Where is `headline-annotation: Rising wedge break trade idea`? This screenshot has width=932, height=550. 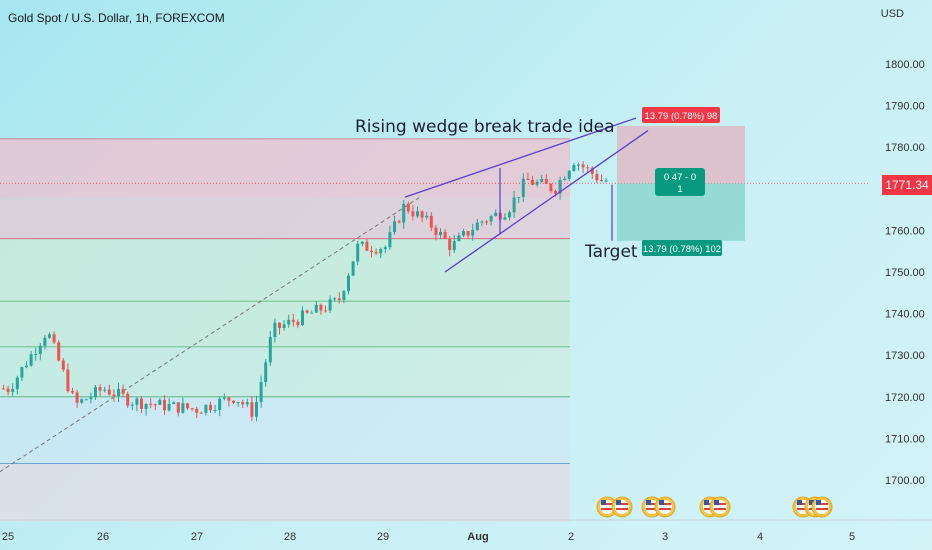
headline-annotation: Rising wedge break trade idea is located at coordinates (485, 127).